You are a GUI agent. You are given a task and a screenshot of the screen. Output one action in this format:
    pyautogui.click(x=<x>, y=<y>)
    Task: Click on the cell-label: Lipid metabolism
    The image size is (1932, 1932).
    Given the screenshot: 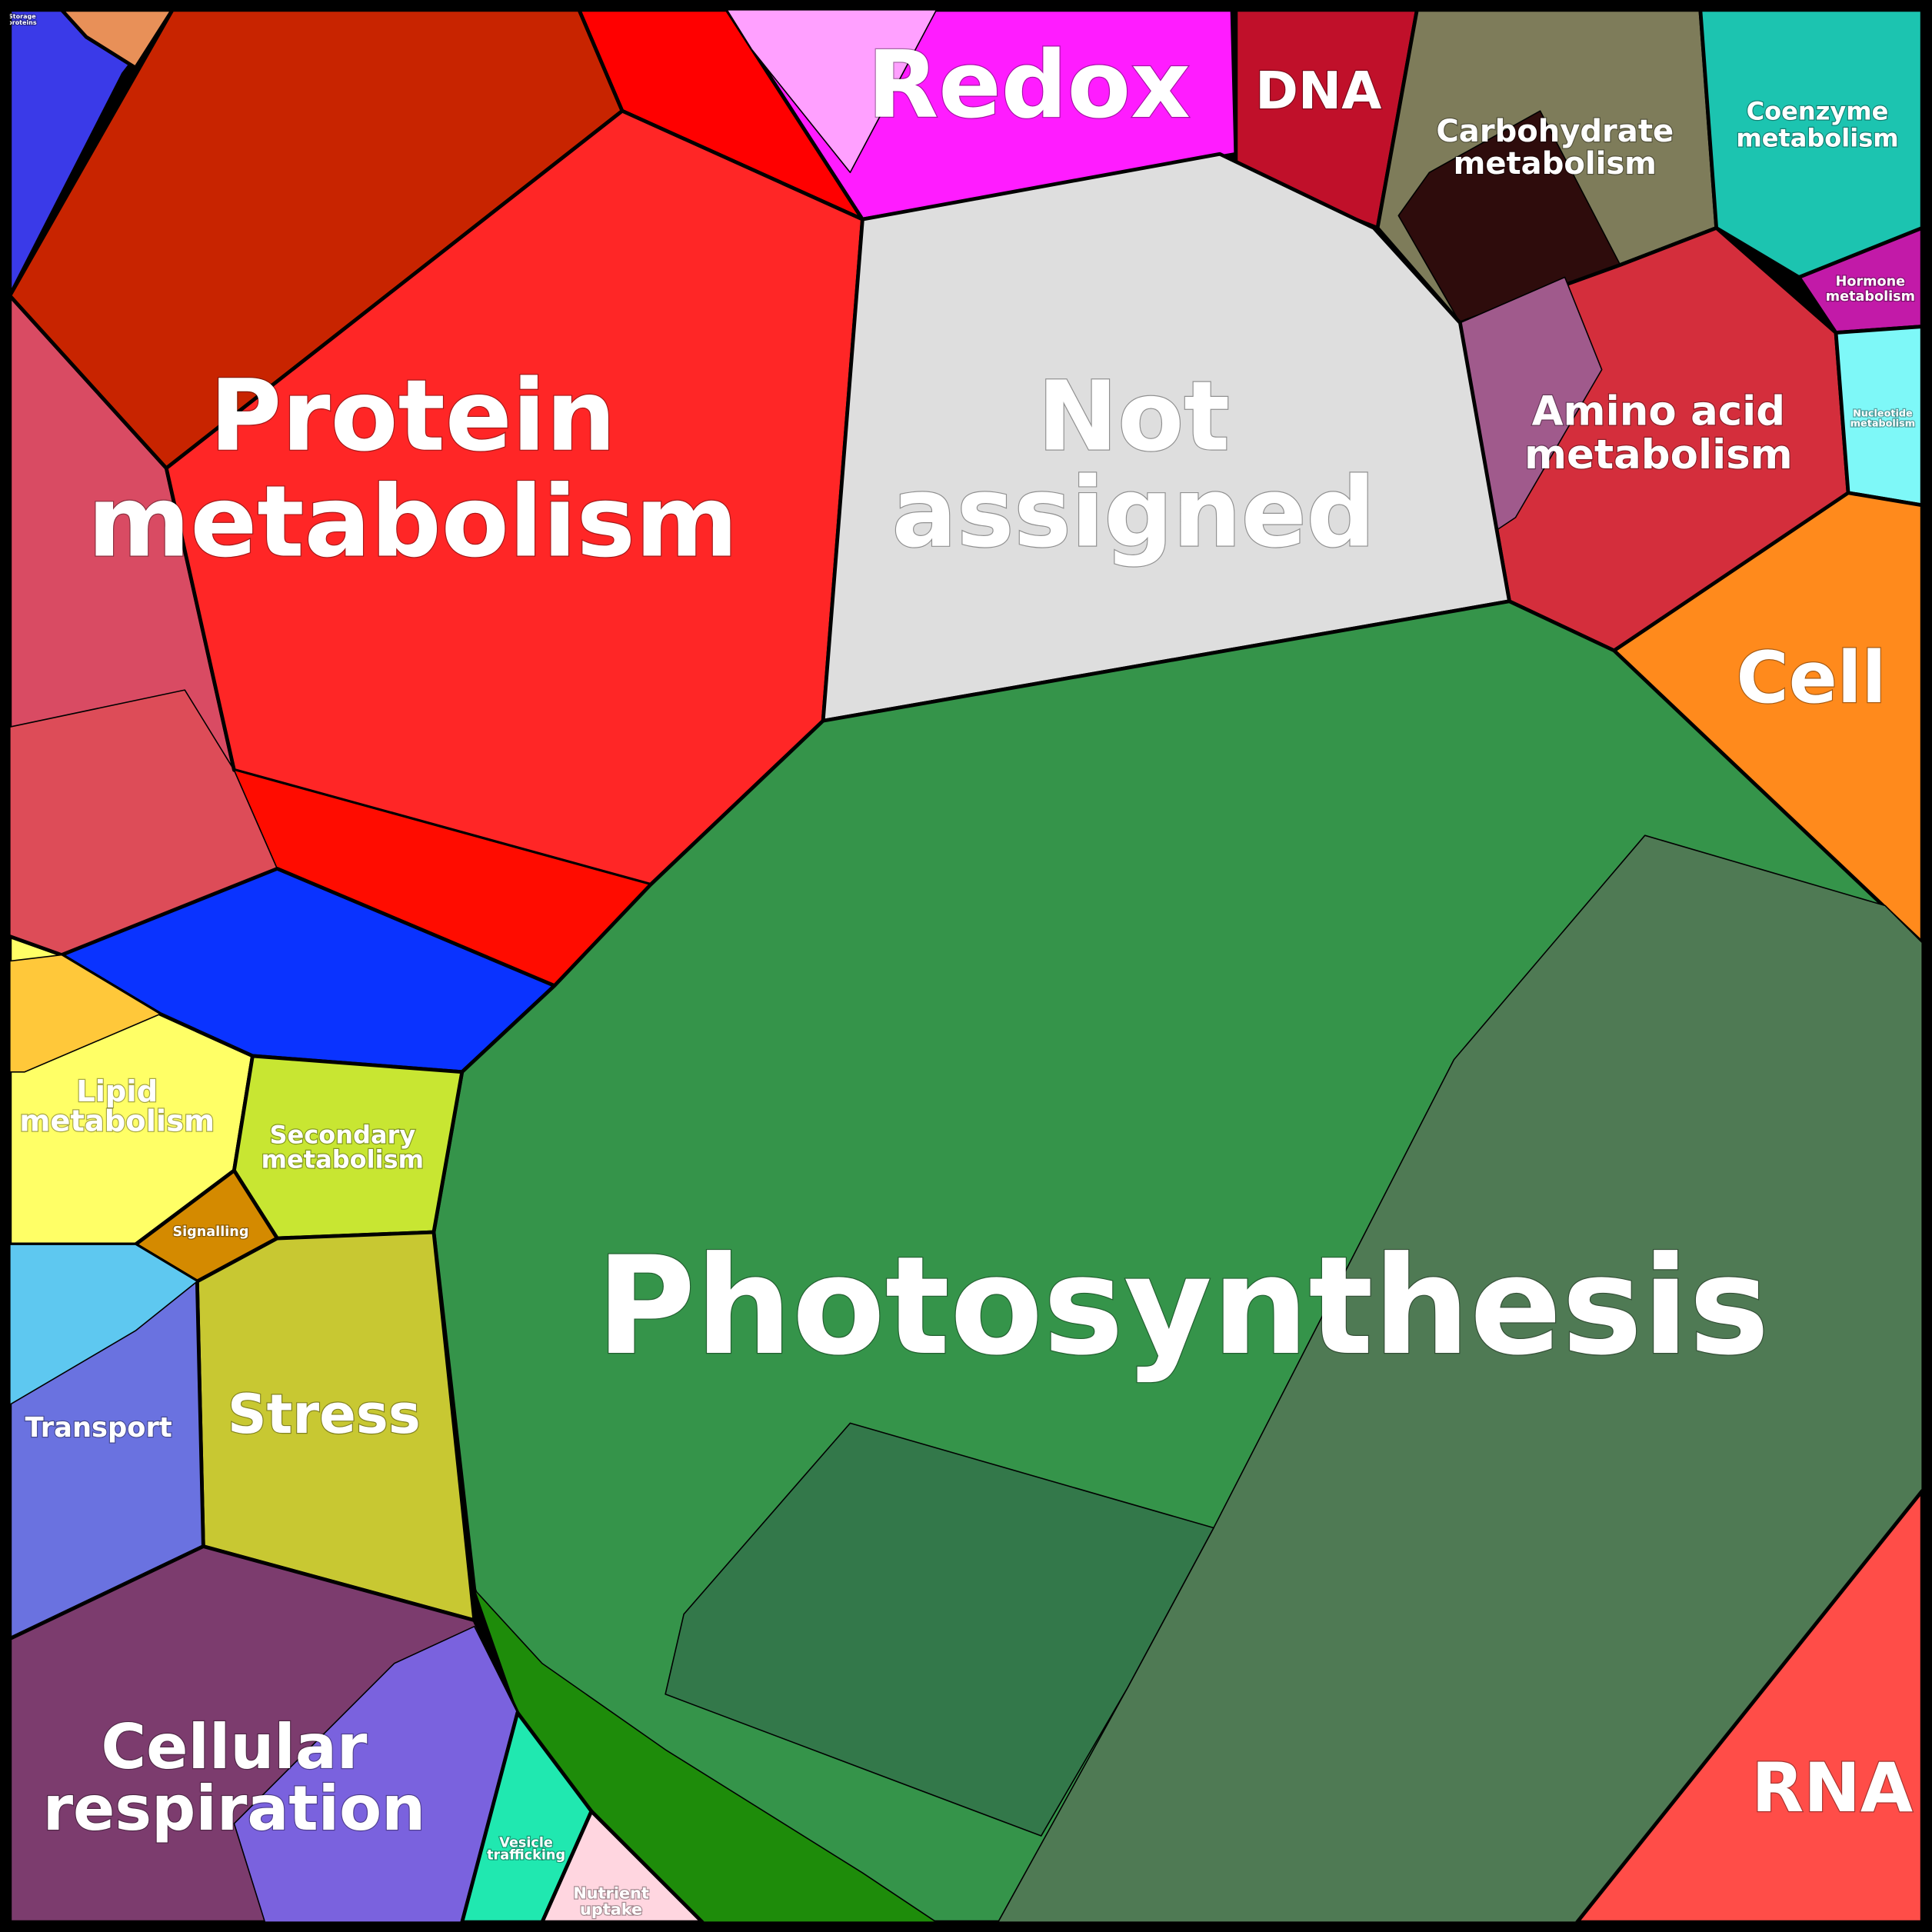 What is the action you would take?
    pyautogui.click(x=117, y=1106)
    